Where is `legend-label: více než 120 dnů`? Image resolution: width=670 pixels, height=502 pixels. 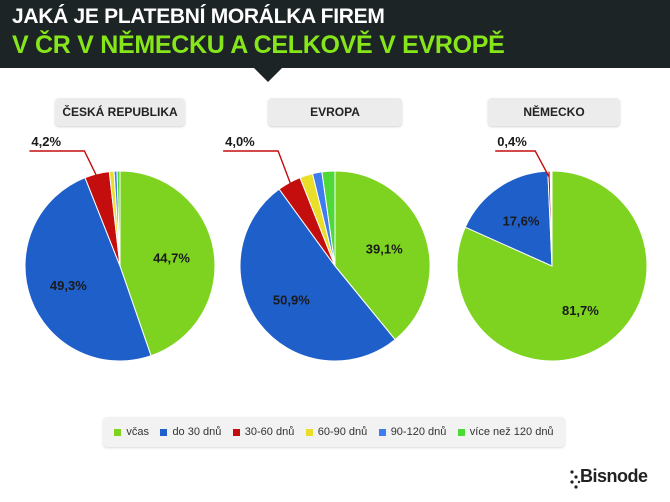 legend-label: více než 120 dnů is located at coordinates (511, 432).